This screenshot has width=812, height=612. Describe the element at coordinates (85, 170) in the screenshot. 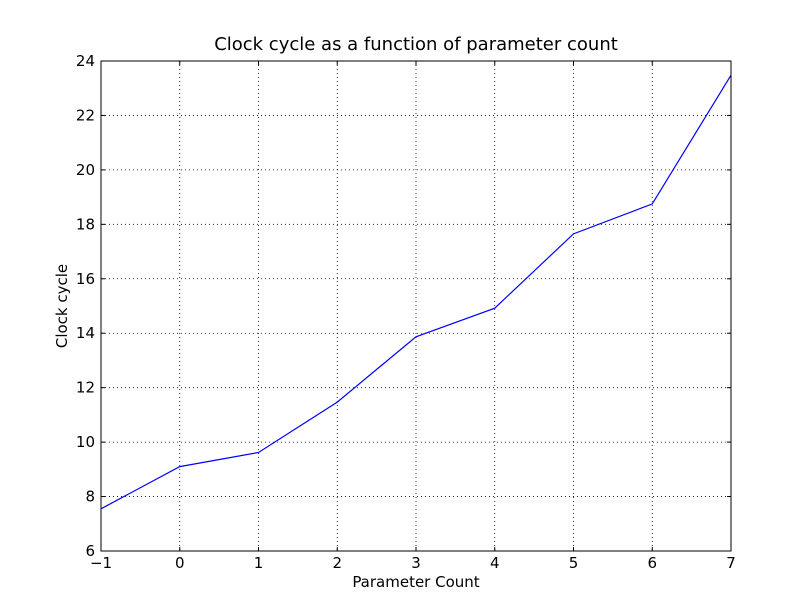

I see `y-tick-label: 20` at that location.